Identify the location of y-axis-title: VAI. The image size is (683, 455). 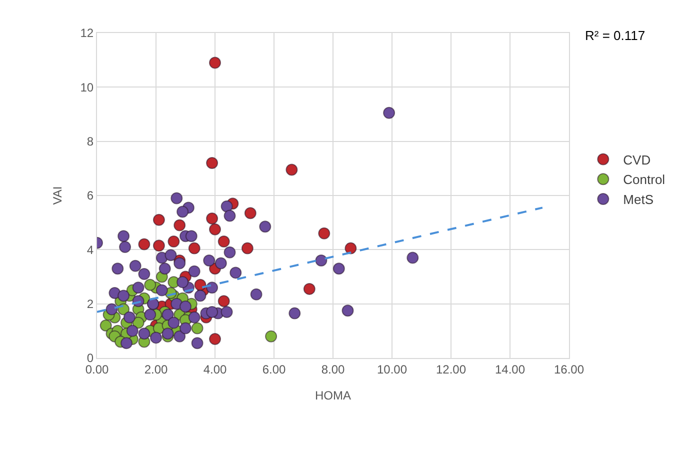
(57, 195).